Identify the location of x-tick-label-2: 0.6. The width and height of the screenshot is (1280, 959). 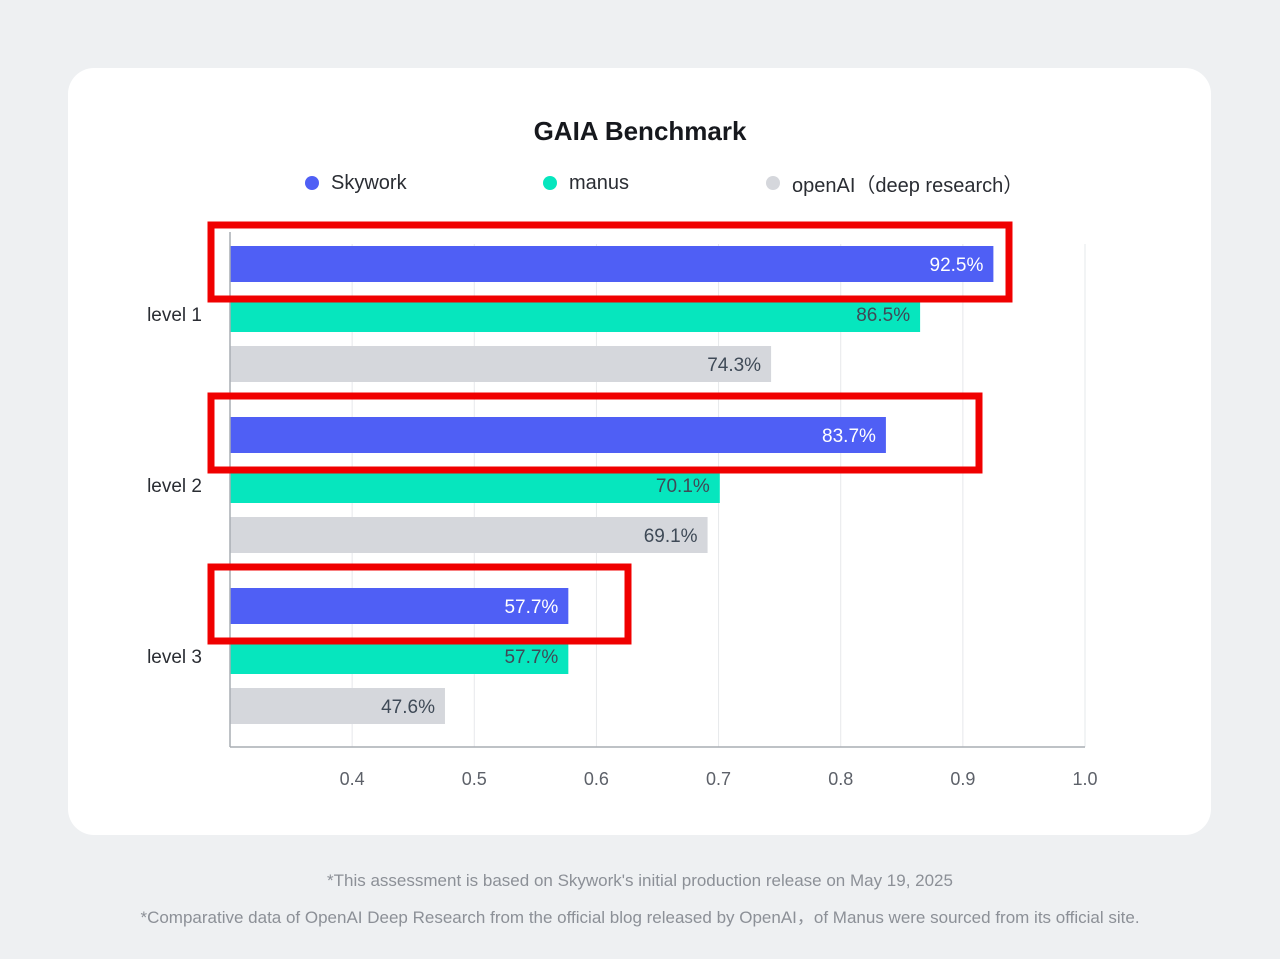
(596, 779).